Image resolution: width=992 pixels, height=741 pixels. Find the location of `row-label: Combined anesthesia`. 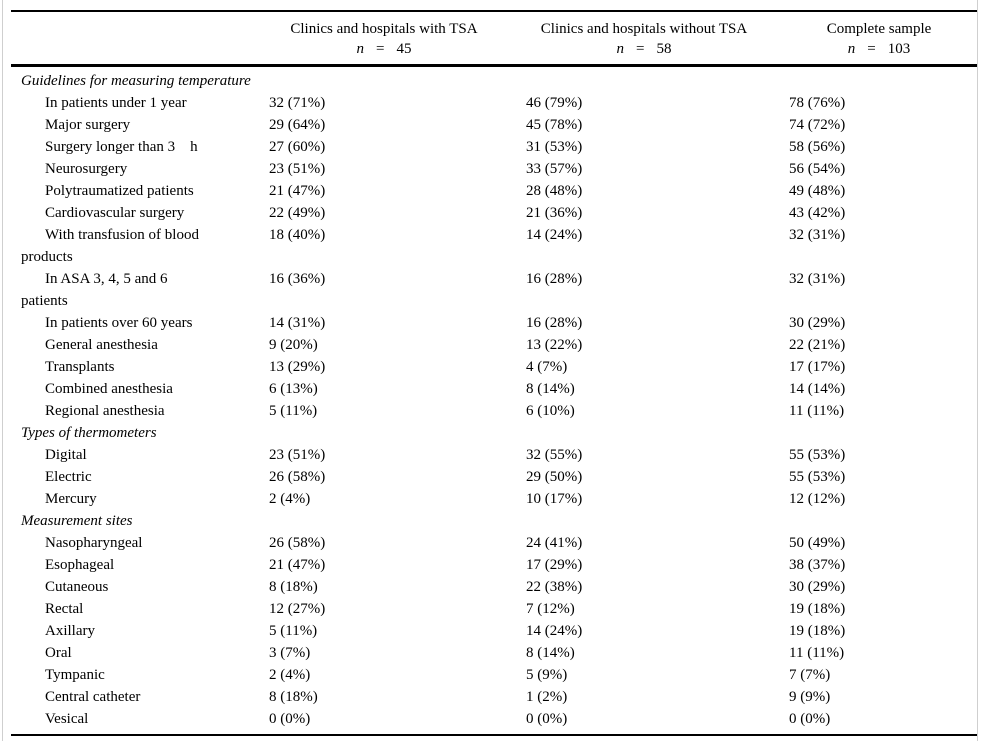

row-label: Combined anesthesia is located at coordinates (109, 389).